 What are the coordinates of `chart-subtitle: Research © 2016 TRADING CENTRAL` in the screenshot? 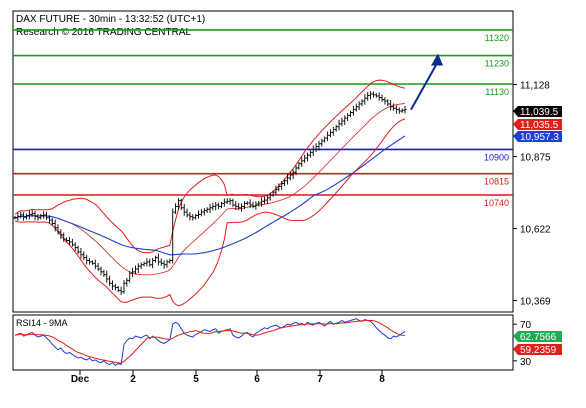 It's located at (103, 32).